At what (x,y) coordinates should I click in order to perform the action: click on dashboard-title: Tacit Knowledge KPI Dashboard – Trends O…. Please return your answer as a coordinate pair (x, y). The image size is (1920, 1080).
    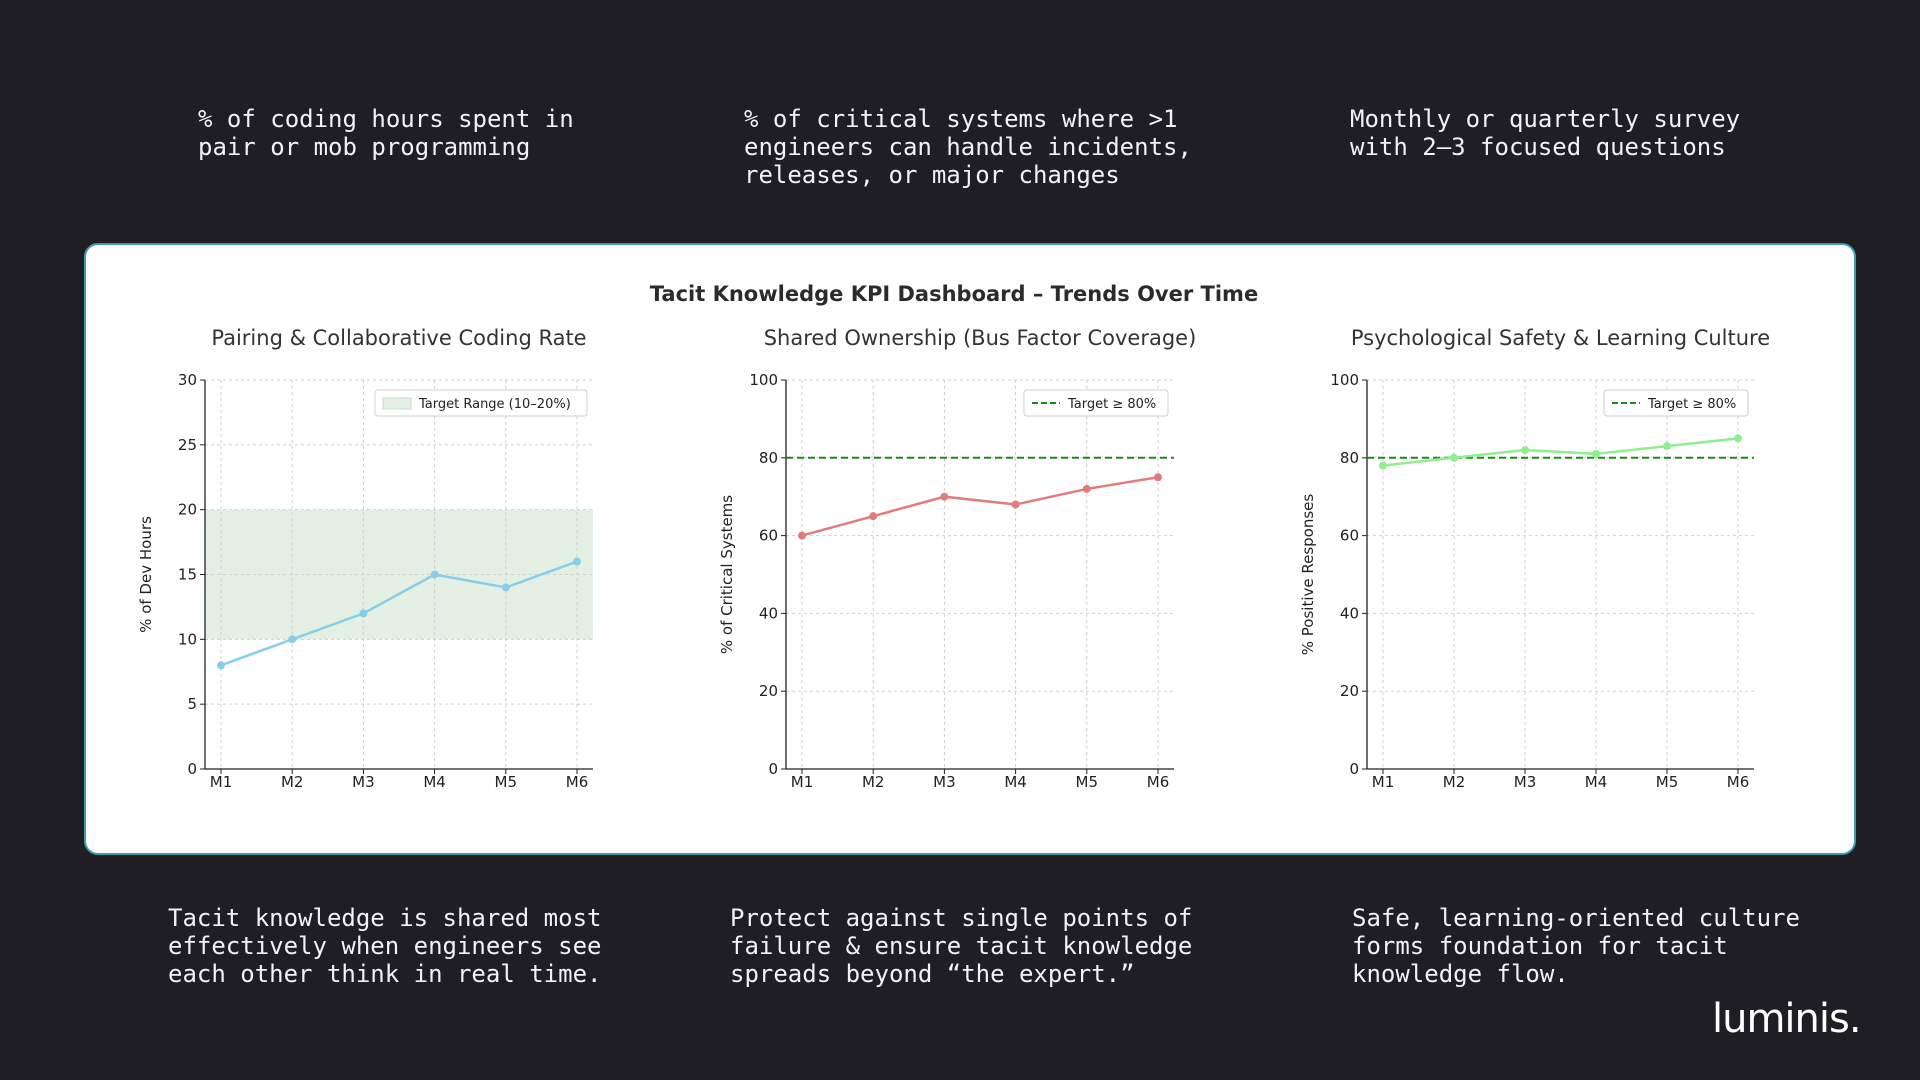
    Looking at the image, I should click on (954, 294).